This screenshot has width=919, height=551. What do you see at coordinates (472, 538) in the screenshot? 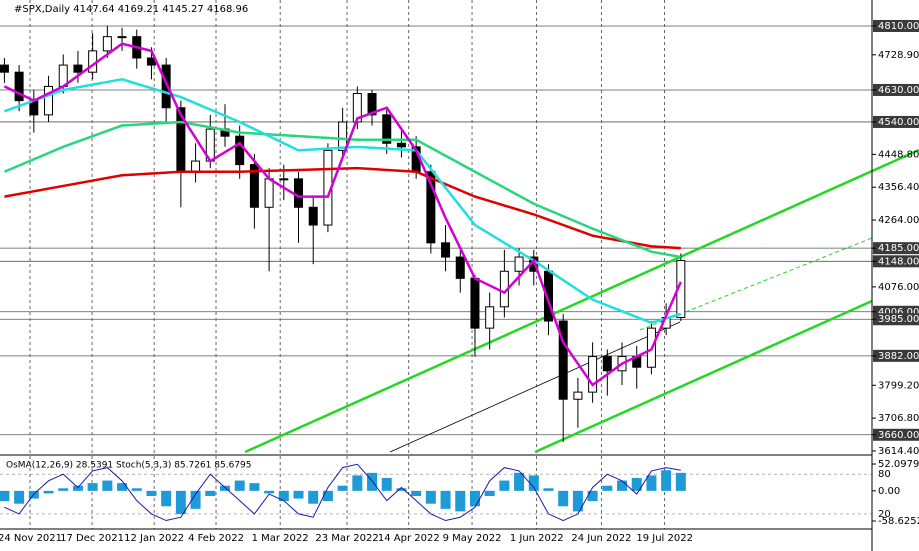
I see `x-tick-label: 9 May 2022` at bounding box center [472, 538].